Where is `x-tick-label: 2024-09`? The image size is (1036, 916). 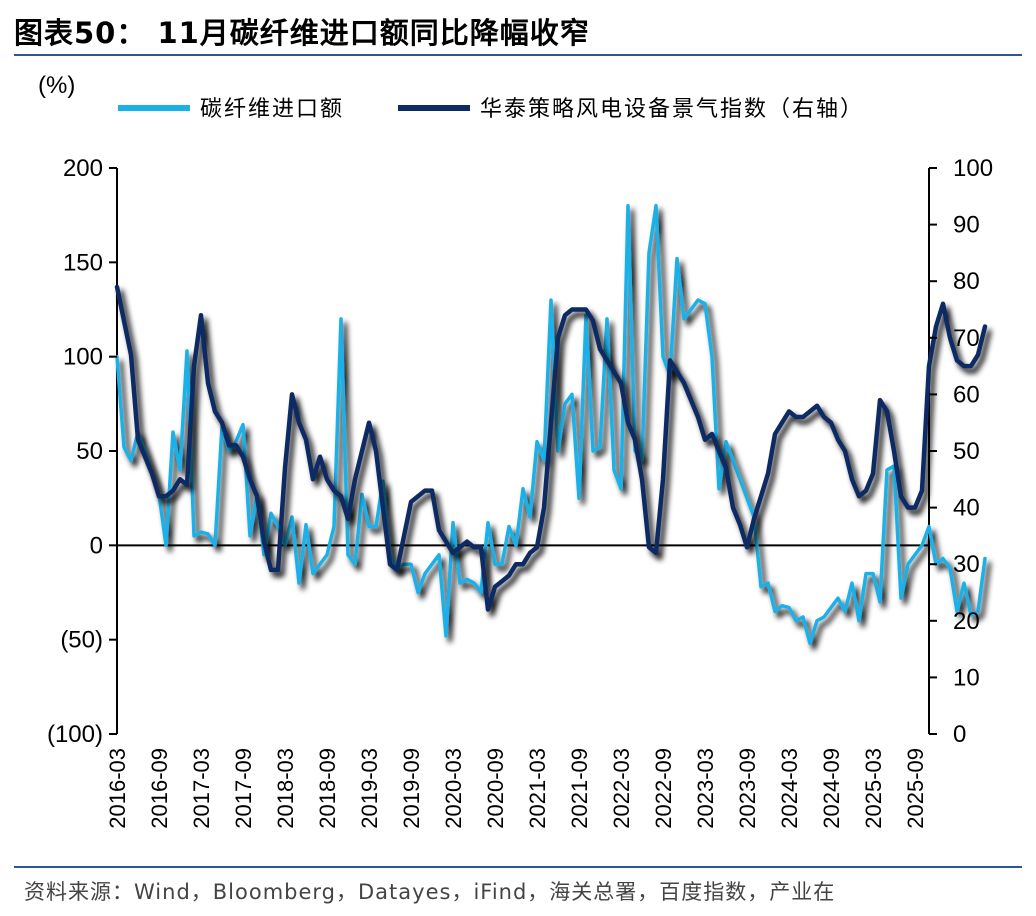 x-tick-label: 2024-09 is located at coordinates (831, 788).